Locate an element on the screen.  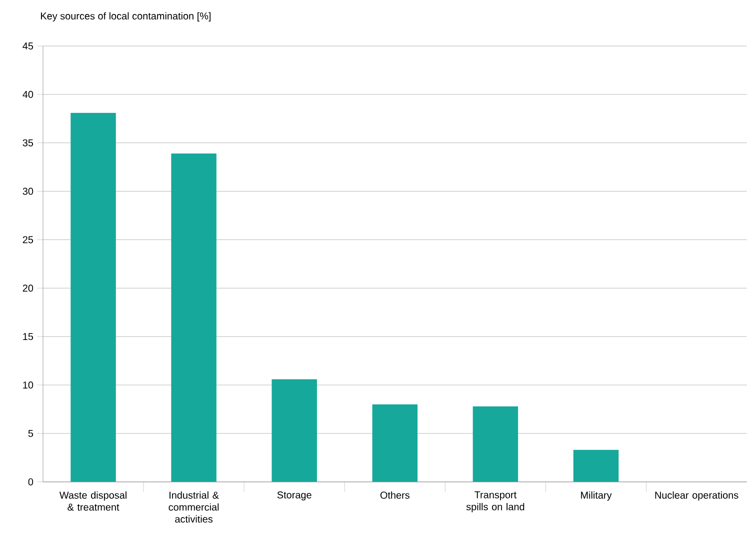
y-tick-label: 35 is located at coordinates (28, 142).